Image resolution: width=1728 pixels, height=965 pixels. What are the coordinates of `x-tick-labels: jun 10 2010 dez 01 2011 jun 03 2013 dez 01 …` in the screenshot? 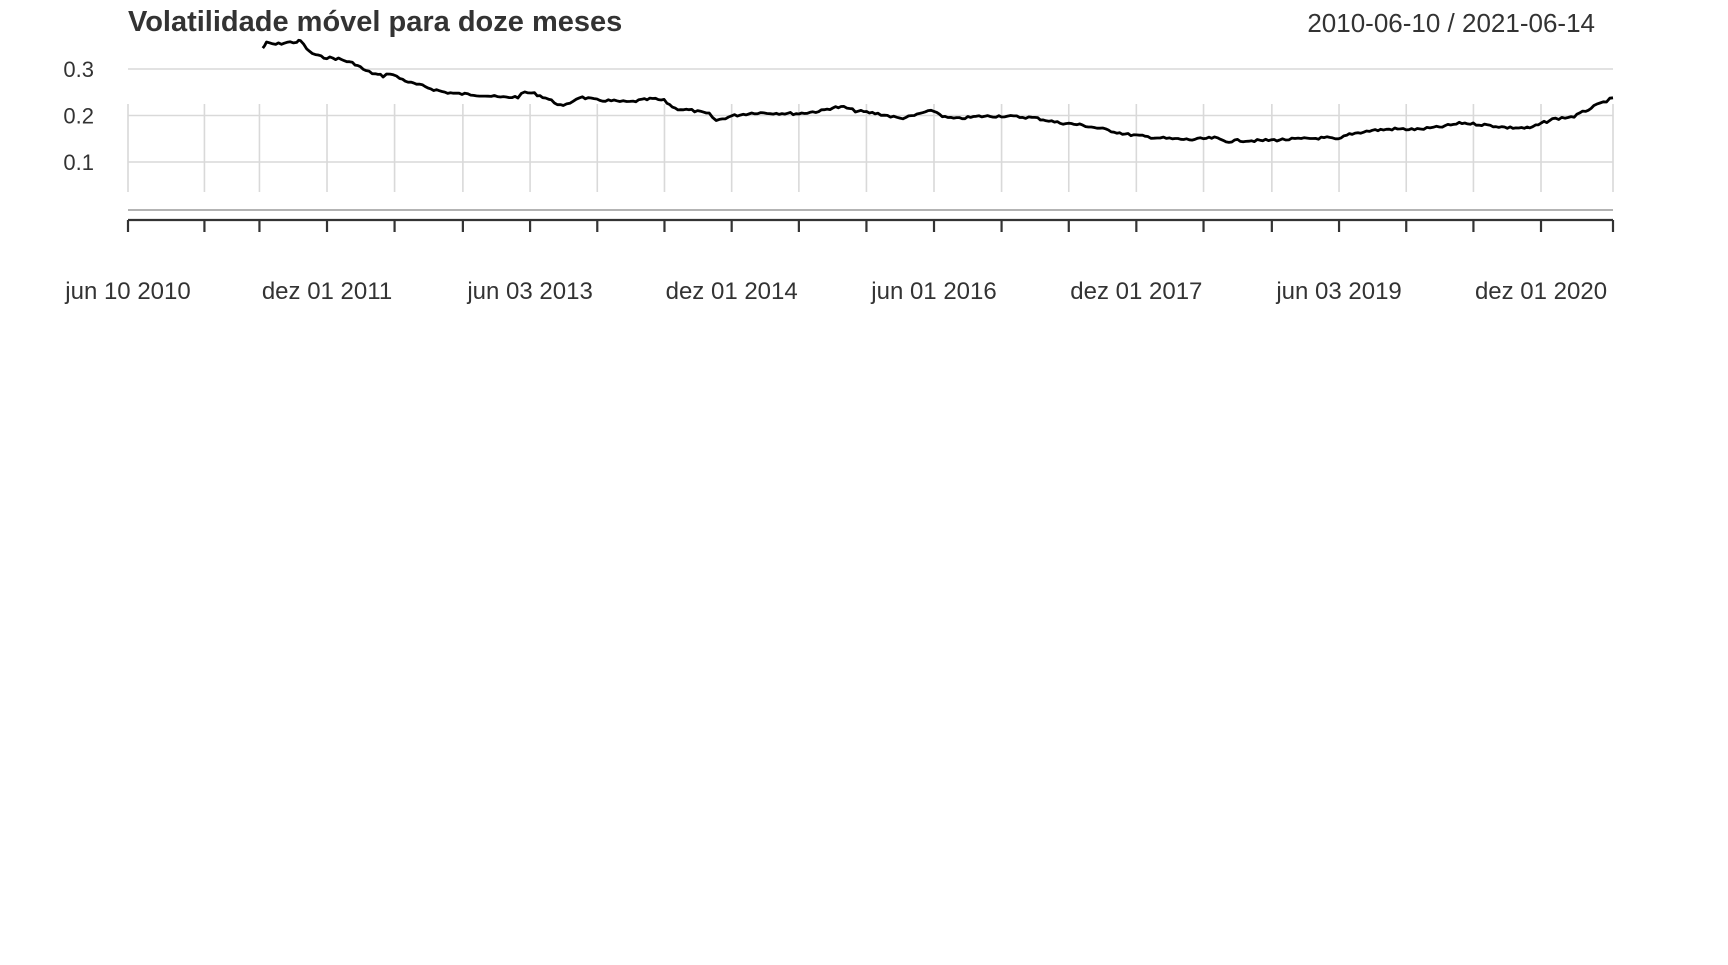 It's located at (835, 291).